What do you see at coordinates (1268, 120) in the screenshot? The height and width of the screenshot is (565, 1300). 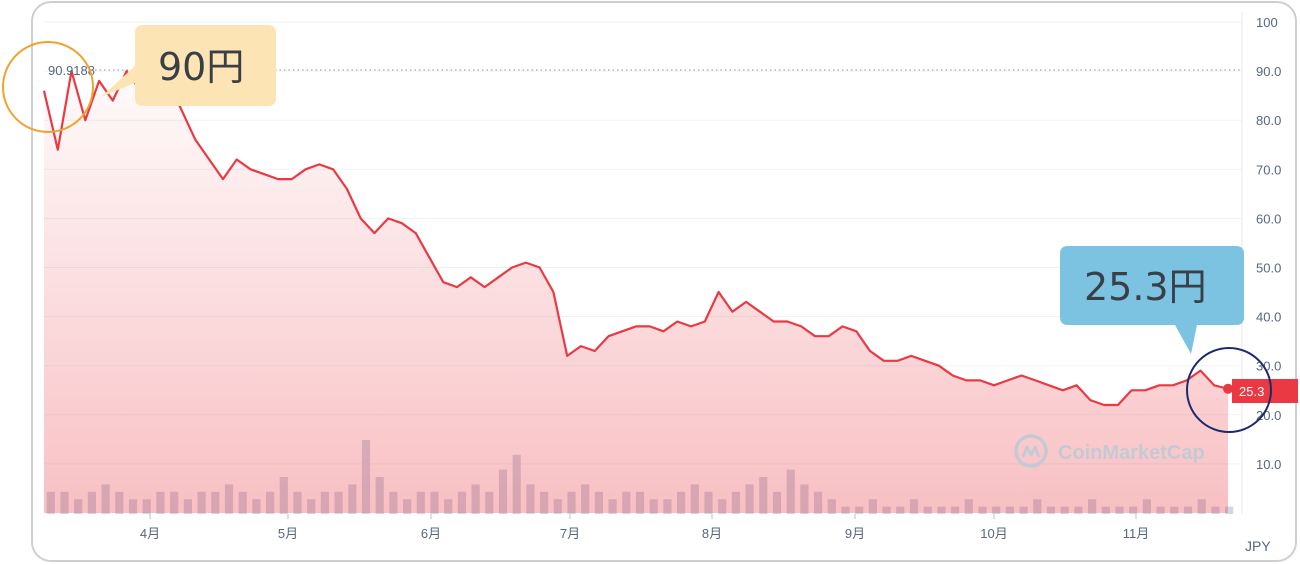 I see `y-tick-label: 80.0` at bounding box center [1268, 120].